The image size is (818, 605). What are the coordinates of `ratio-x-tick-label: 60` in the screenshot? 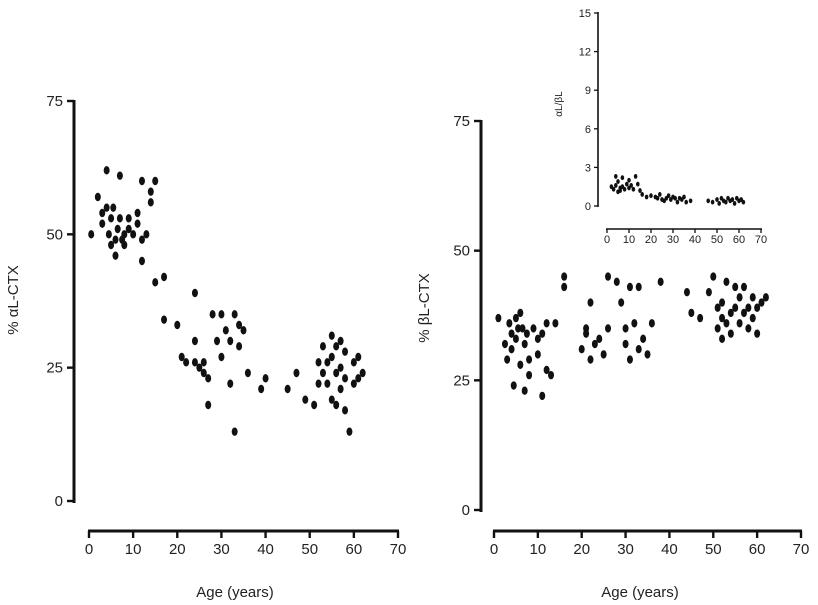 It's located at (739, 240).